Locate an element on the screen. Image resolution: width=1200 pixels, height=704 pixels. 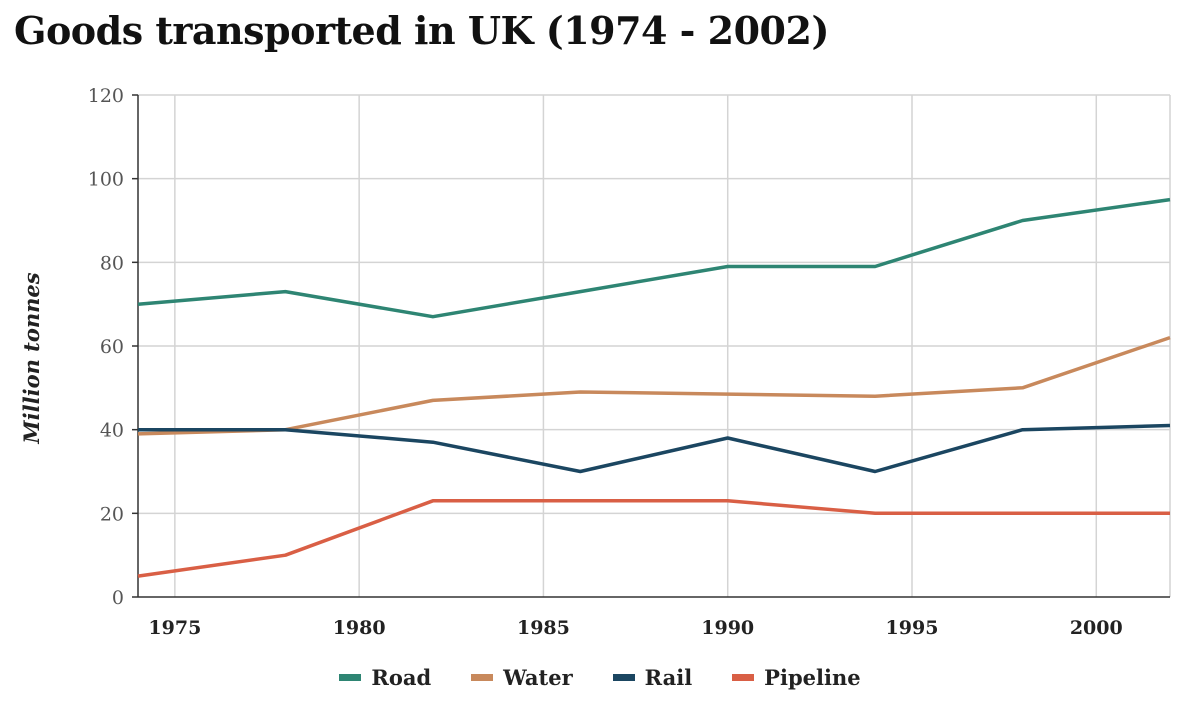
y-tick-label: 120 is located at coordinates (106, 96).